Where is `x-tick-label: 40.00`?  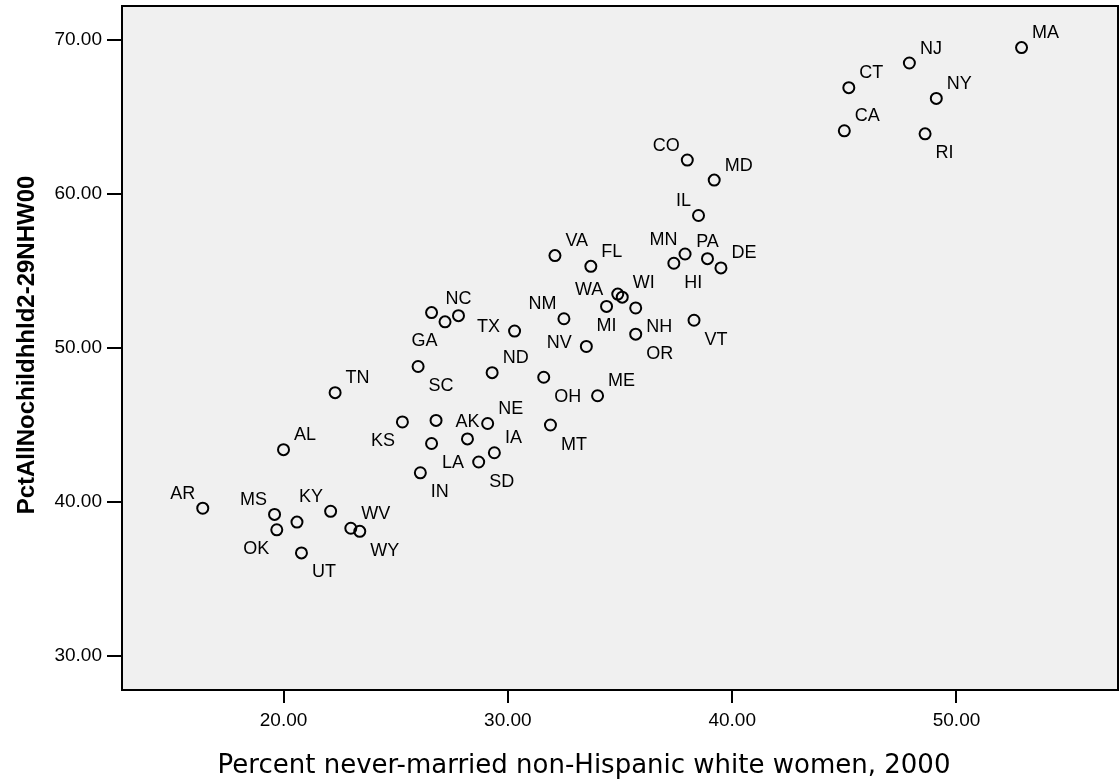
x-tick-label: 40.00 is located at coordinates (732, 719).